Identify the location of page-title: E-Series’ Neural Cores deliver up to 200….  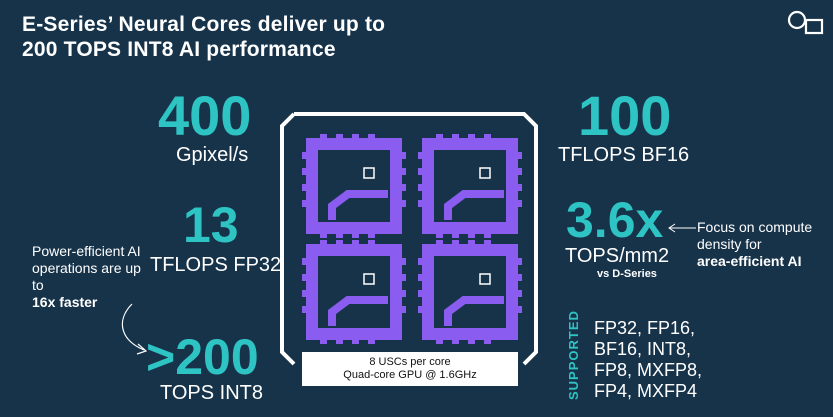
(203, 37).